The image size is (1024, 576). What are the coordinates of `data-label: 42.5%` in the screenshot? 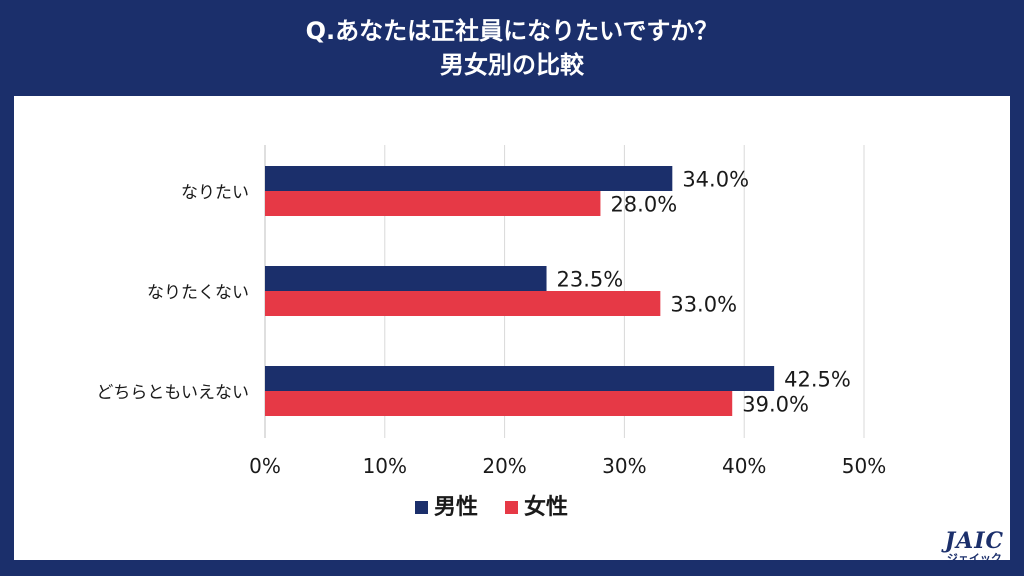 It's located at (817, 380).